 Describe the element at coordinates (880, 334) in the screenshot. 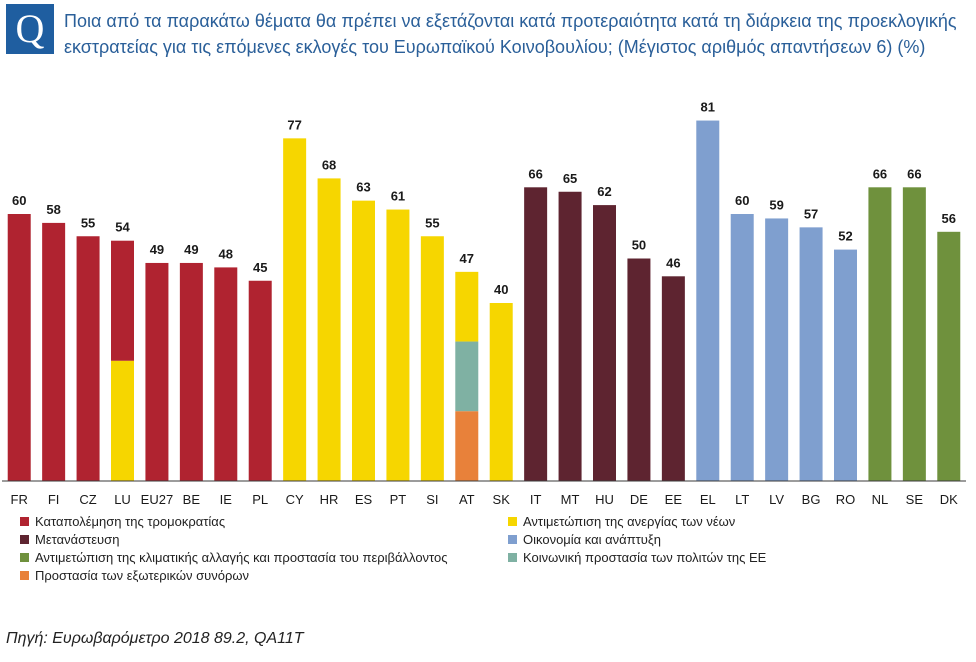

I see `bar-nl` at that location.